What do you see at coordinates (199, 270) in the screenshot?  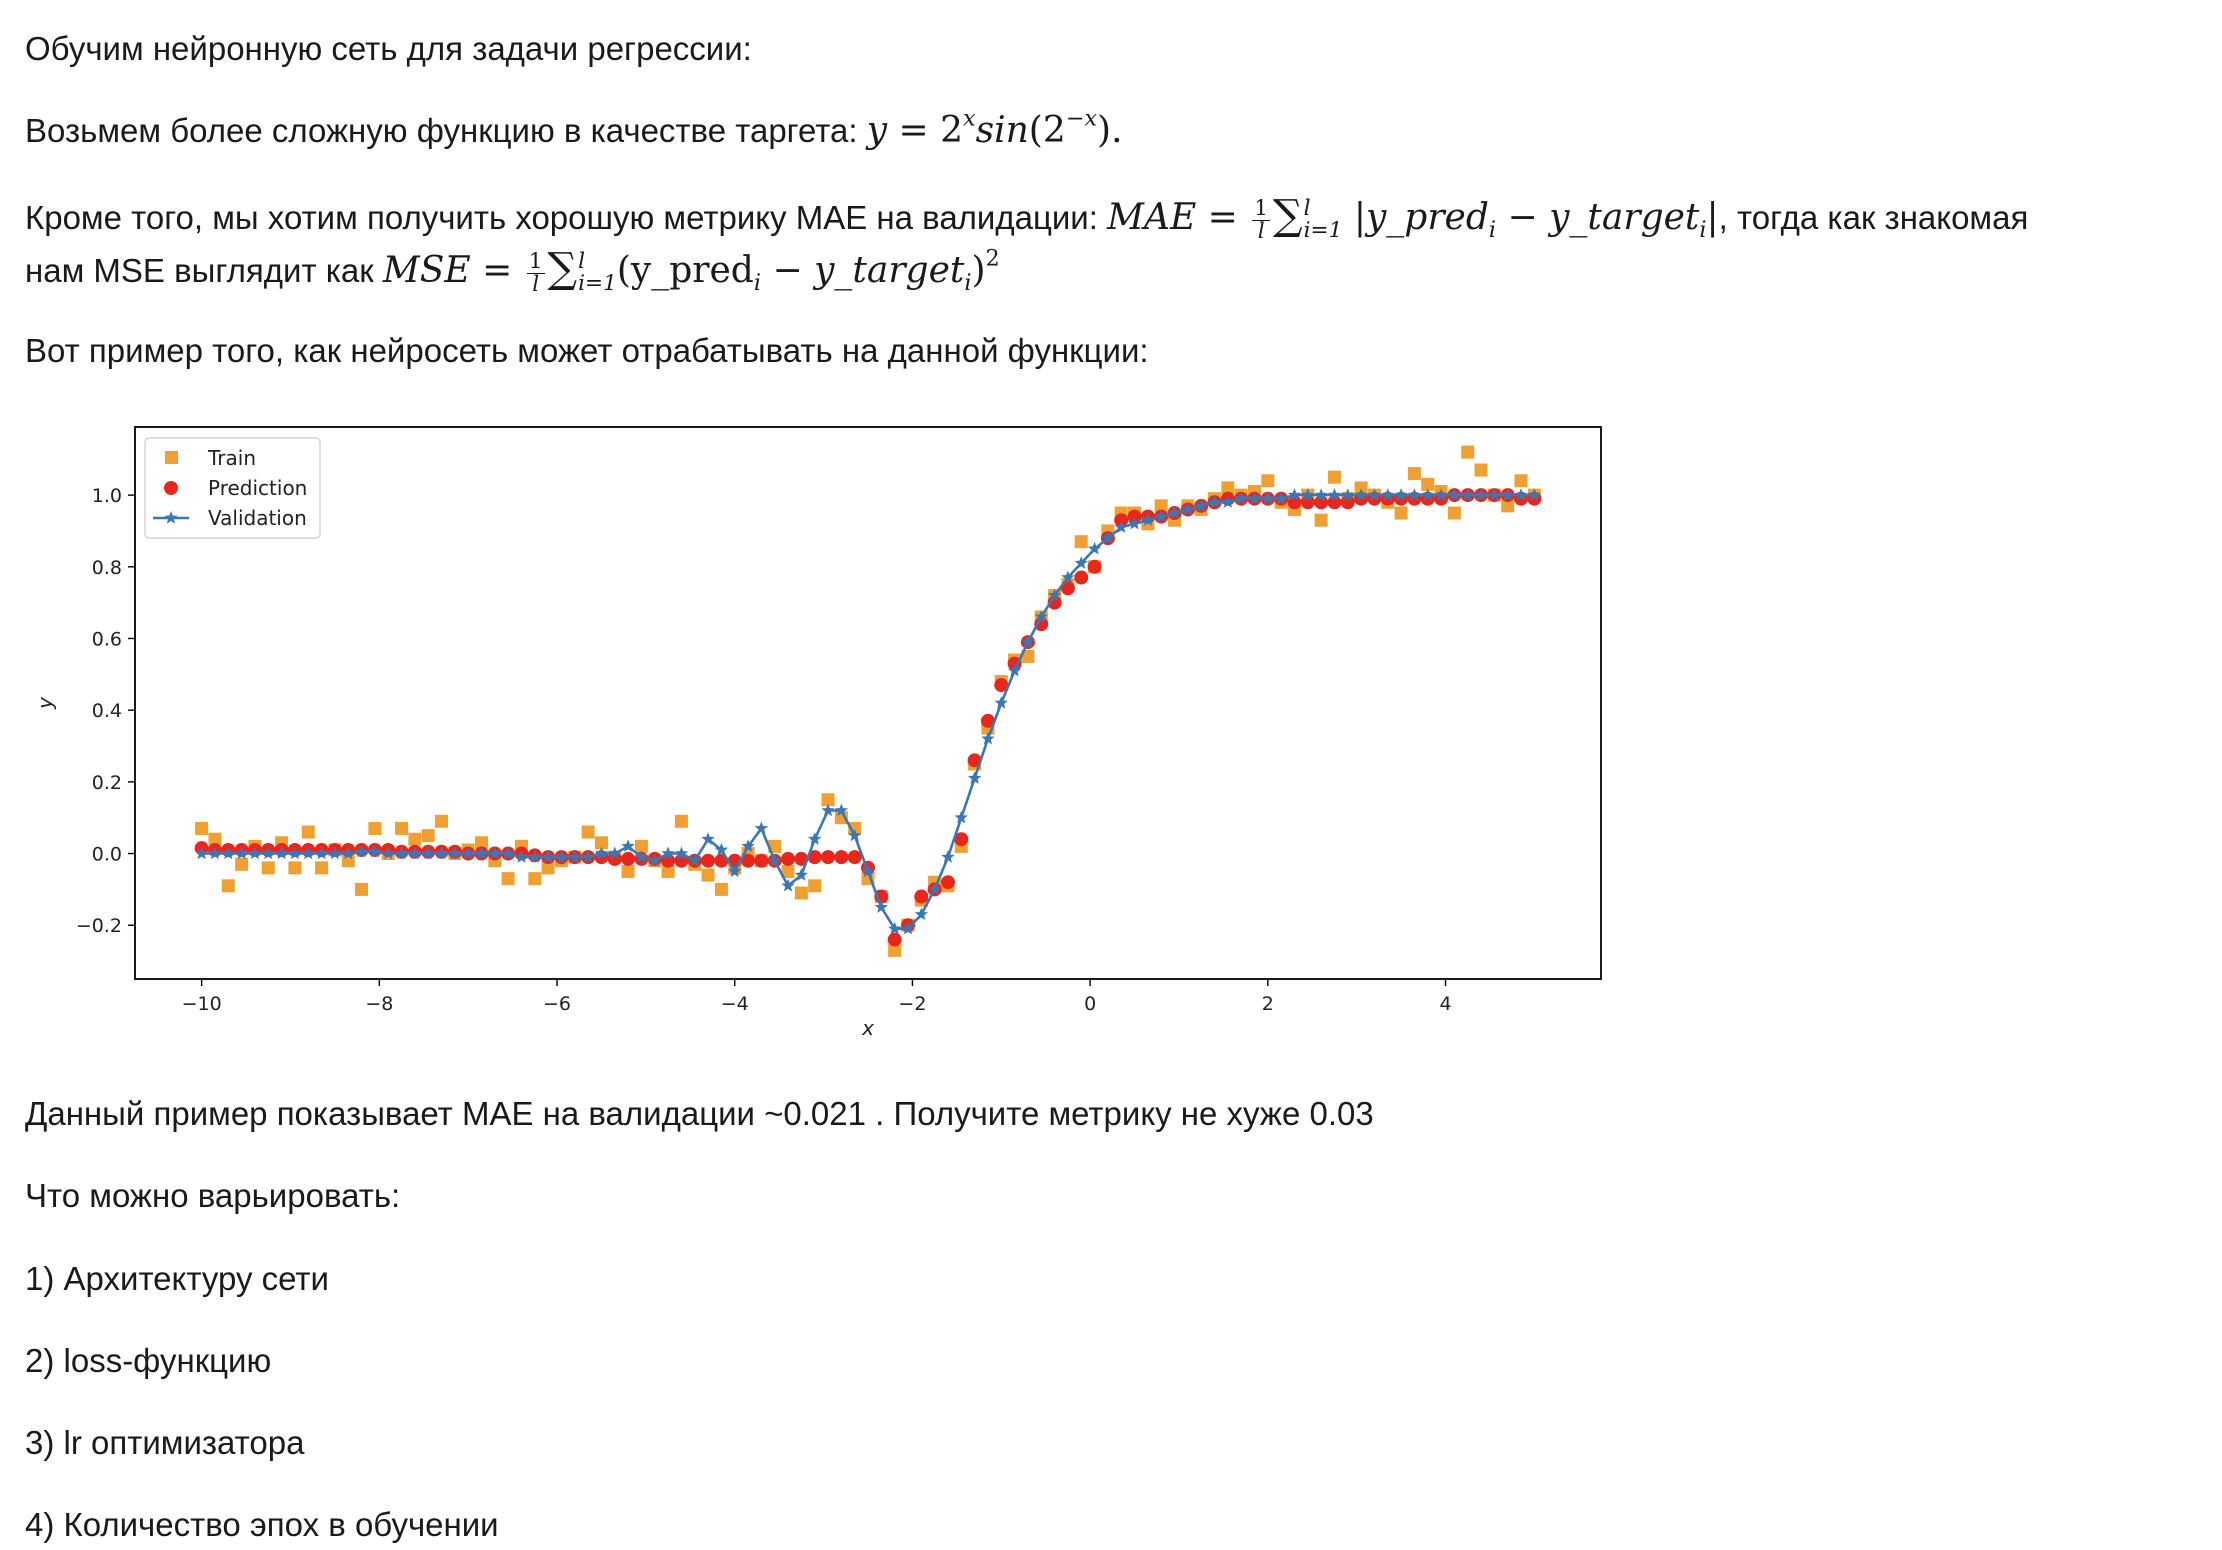 I see `mse-text: нам MSE выглядит как` at bounding box center [199, 270].